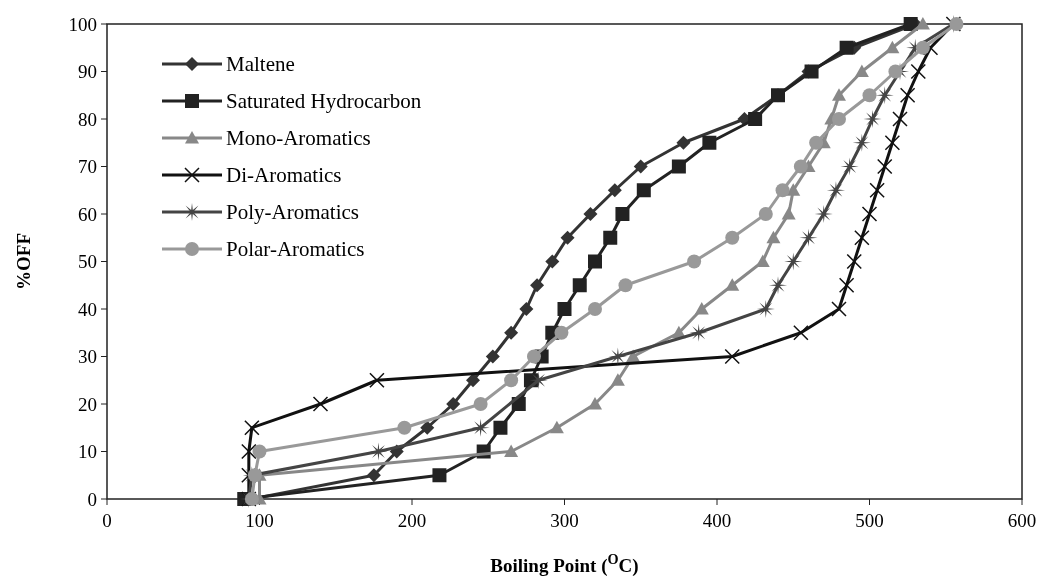  I want to click on x-tick-label: 0, so click(107, 520).